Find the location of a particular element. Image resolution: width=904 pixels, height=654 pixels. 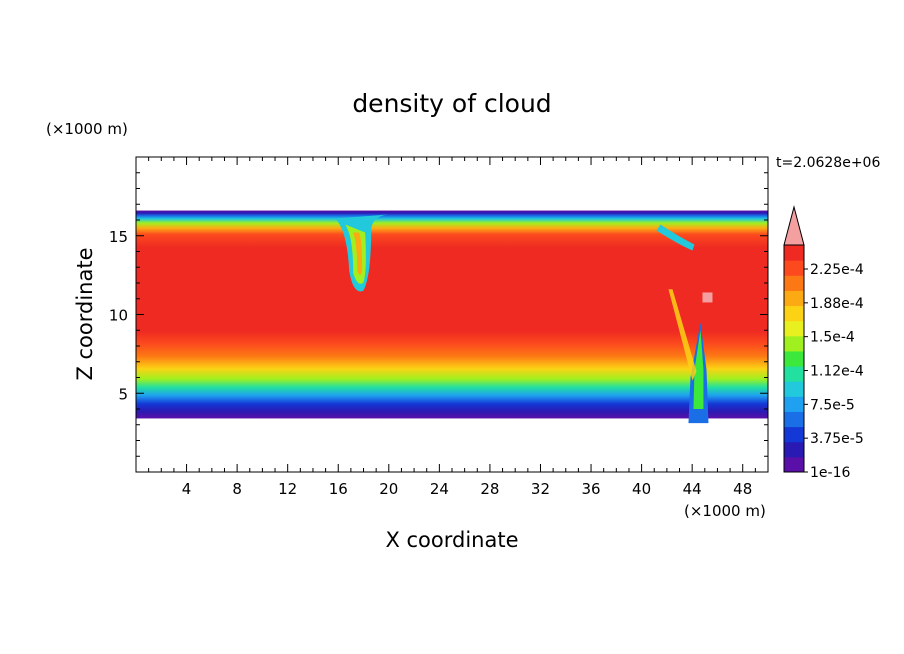

x-axis-label: X coordinate is located at coordinates (451, 540).